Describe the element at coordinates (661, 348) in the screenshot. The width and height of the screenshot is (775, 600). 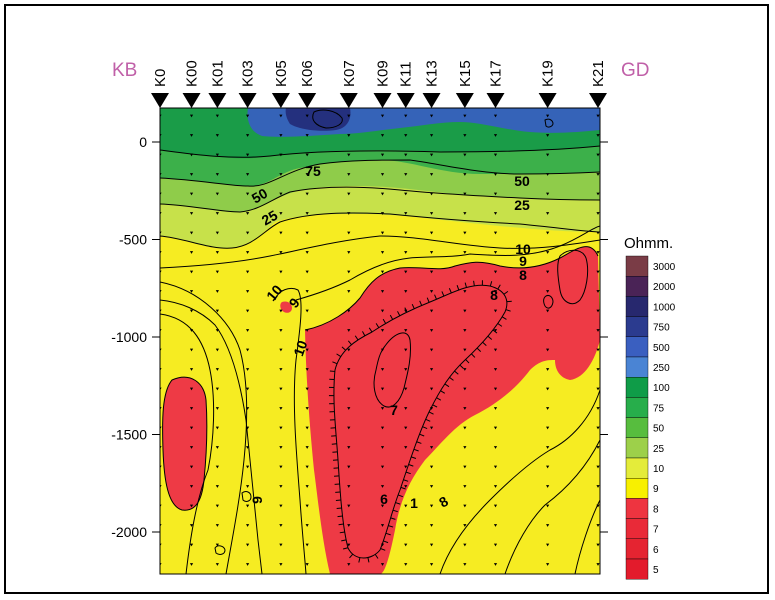
I see `legend-label: 500` at that location.